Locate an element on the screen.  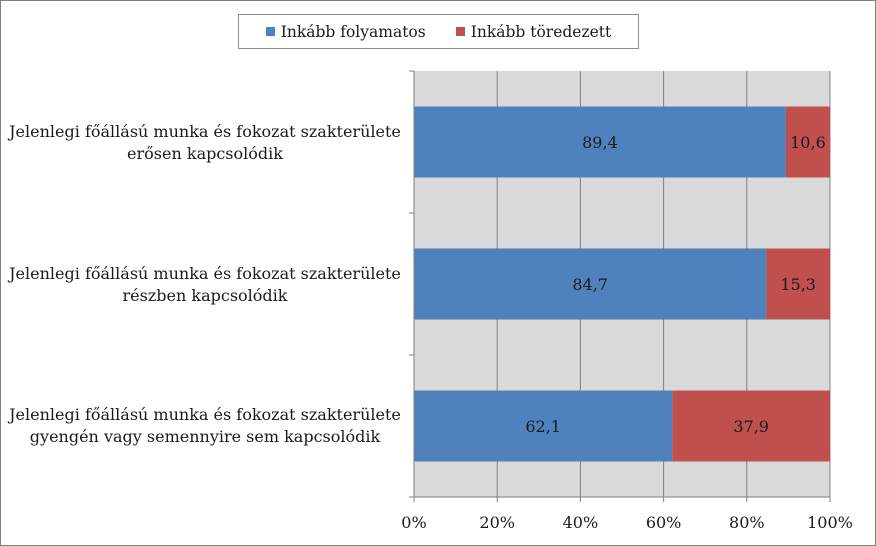
legend-label-folyamatos: Inkább folyamatos is located at coordinates (353, 31).